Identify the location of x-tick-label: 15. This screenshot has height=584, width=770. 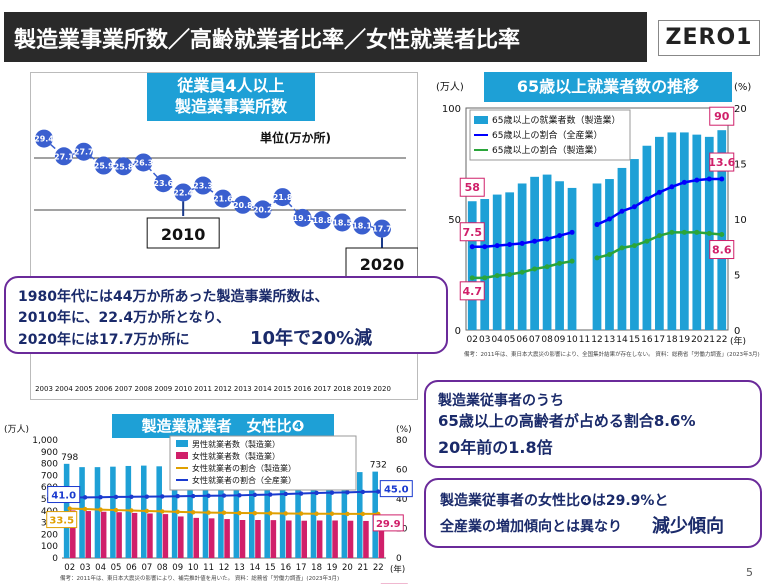
(270, 568).